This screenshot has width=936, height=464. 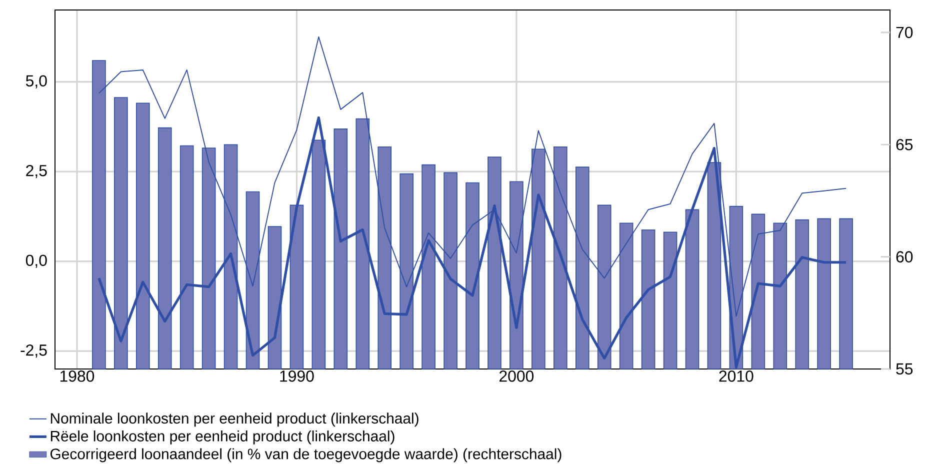 I want to click on legend-label: Gecorrigeerd loonaandeel (in % van de toegevoegde waarde) (rechterschaal), so click(x=306, y=455).